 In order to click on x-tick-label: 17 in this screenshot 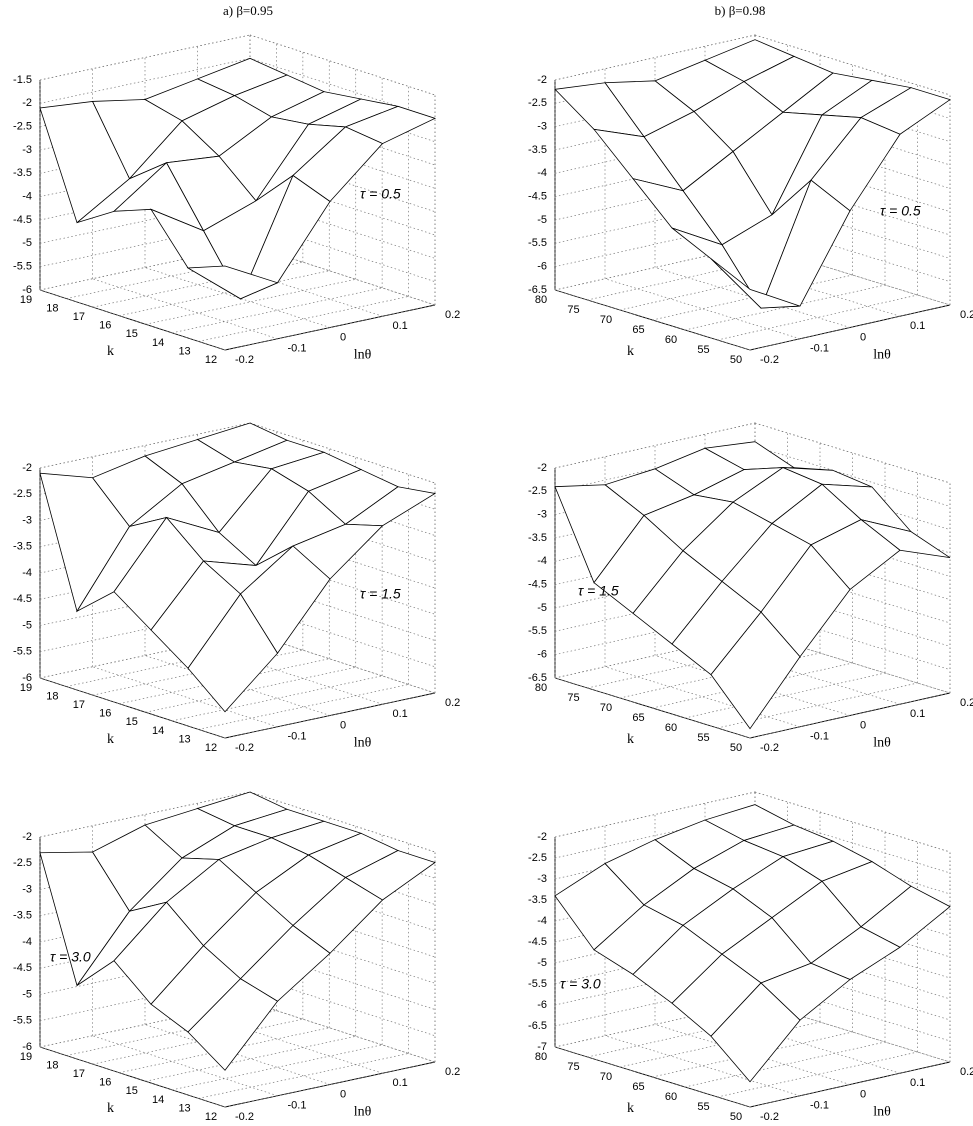, I will do `click(79, 1074)`.